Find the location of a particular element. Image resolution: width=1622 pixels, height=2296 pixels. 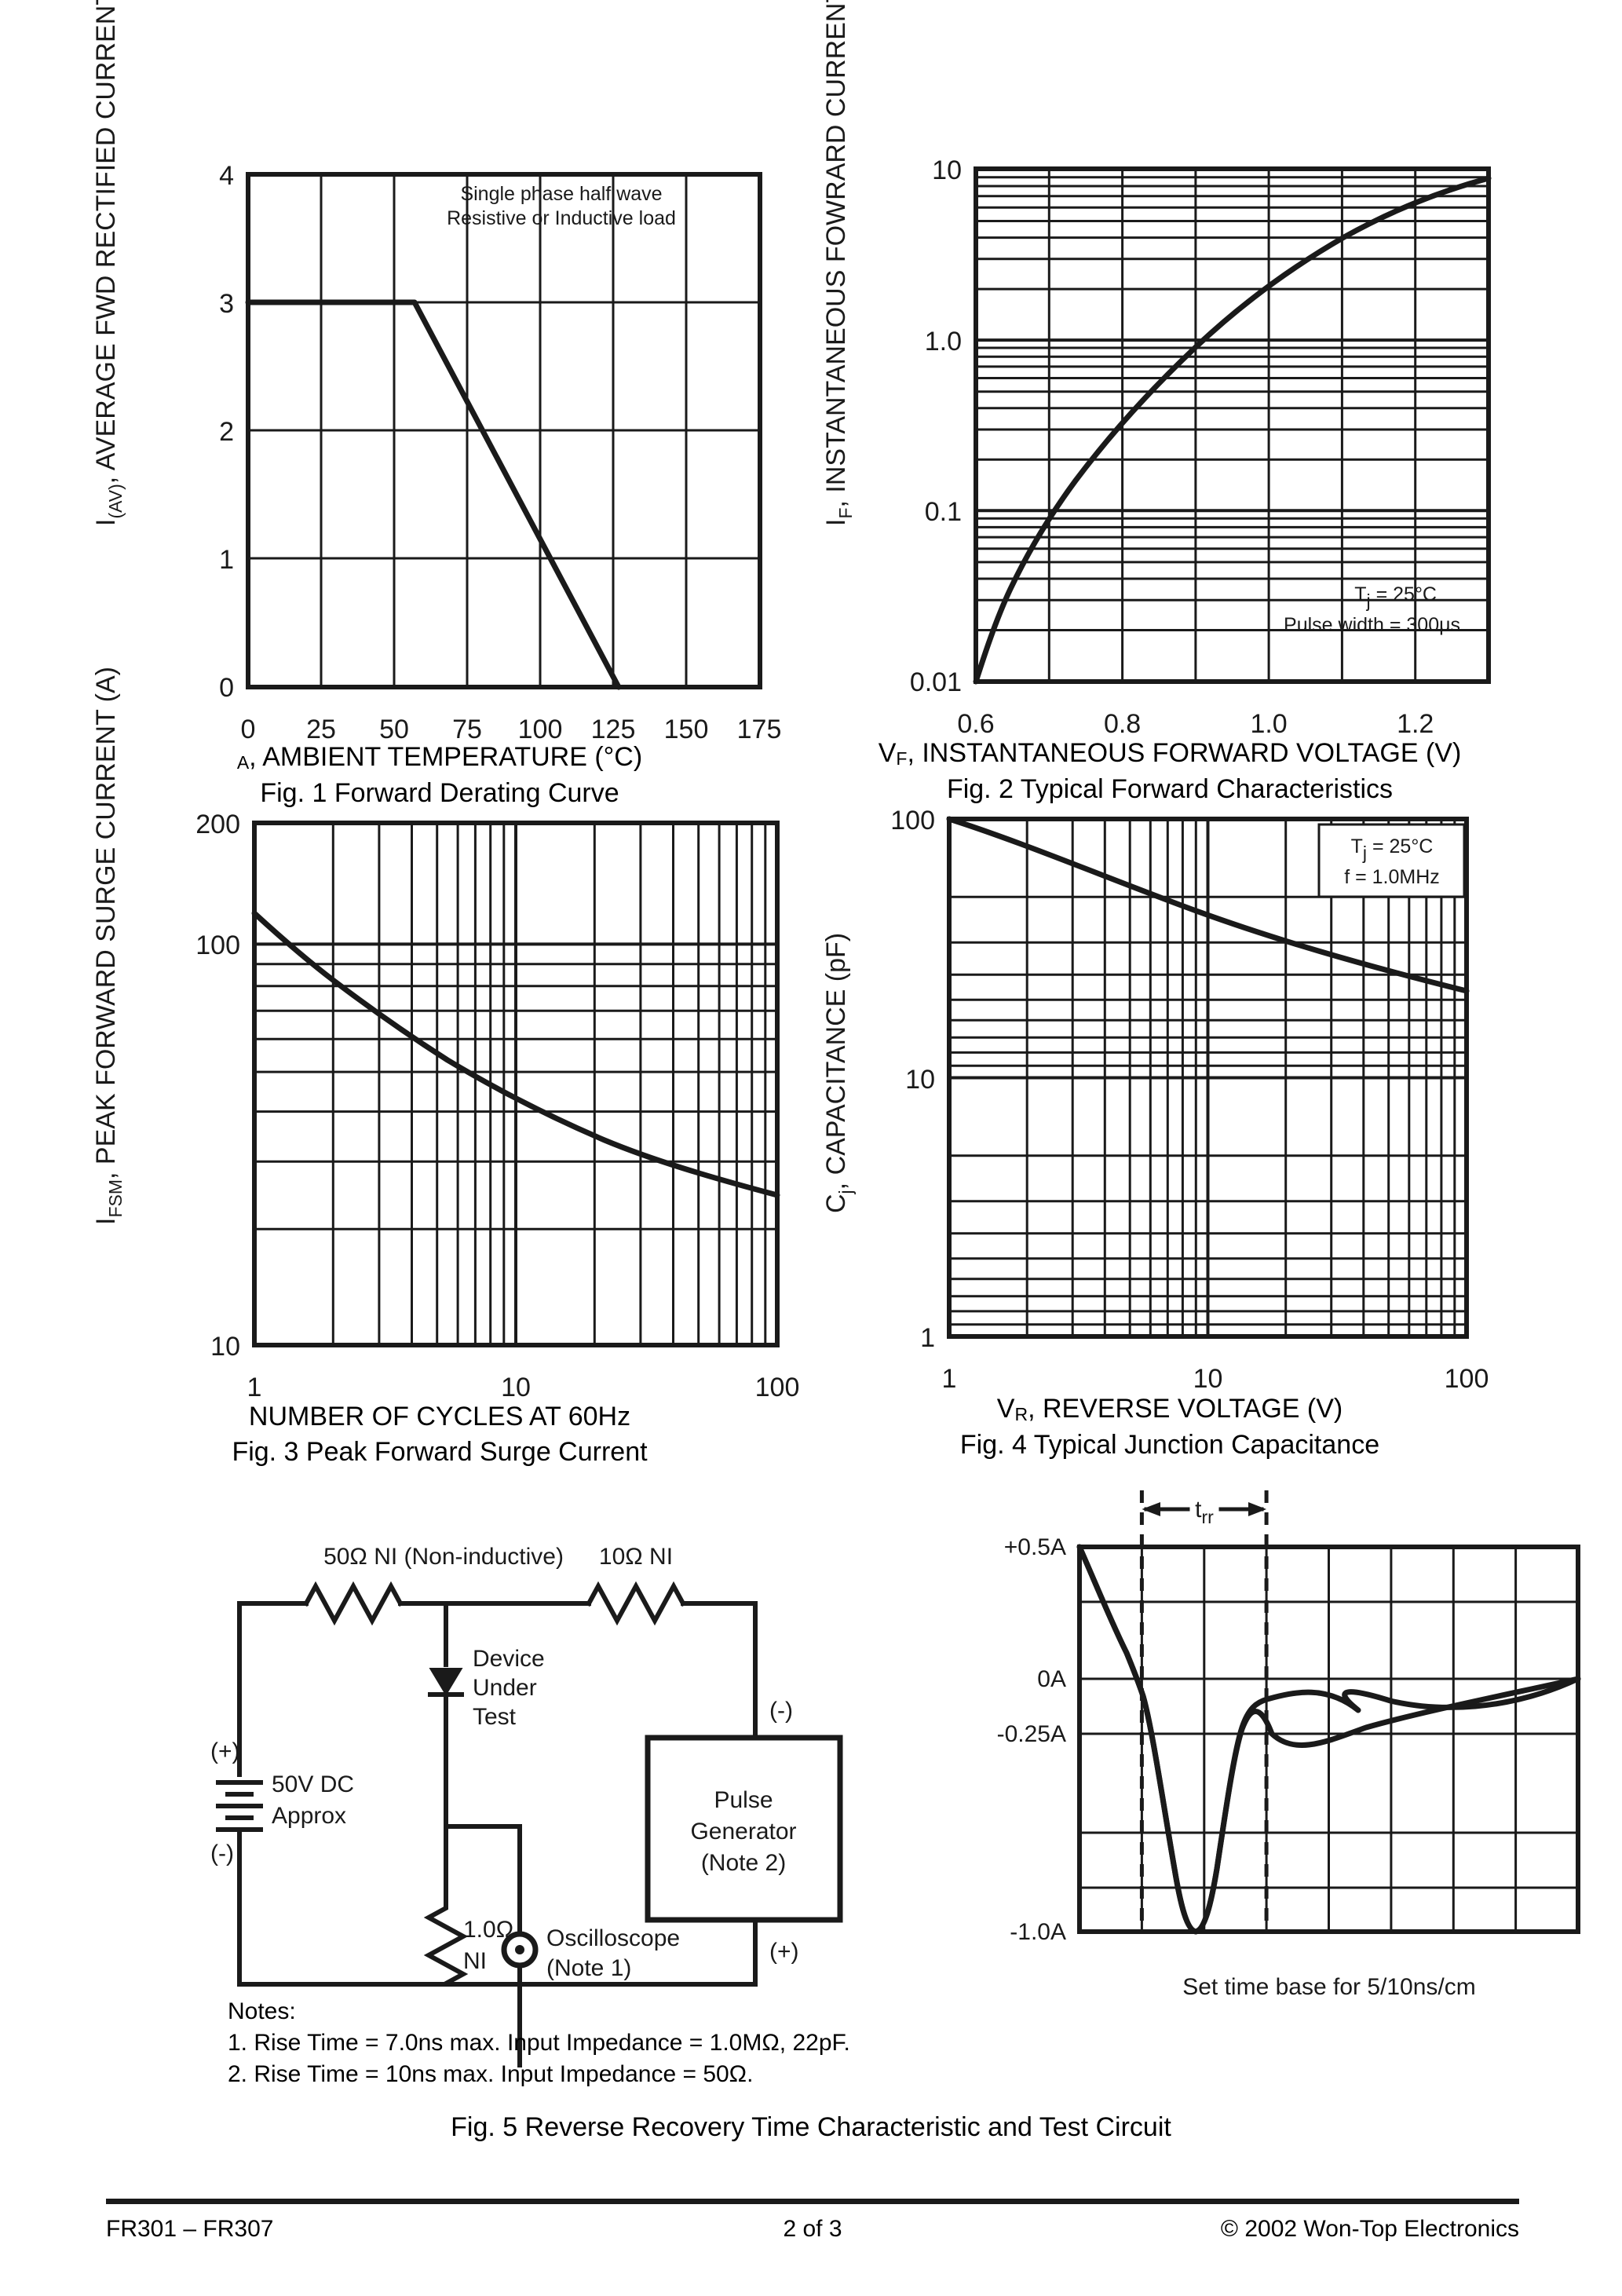

fig1-ytick-0: 0 is located at coordinates (227, 688).